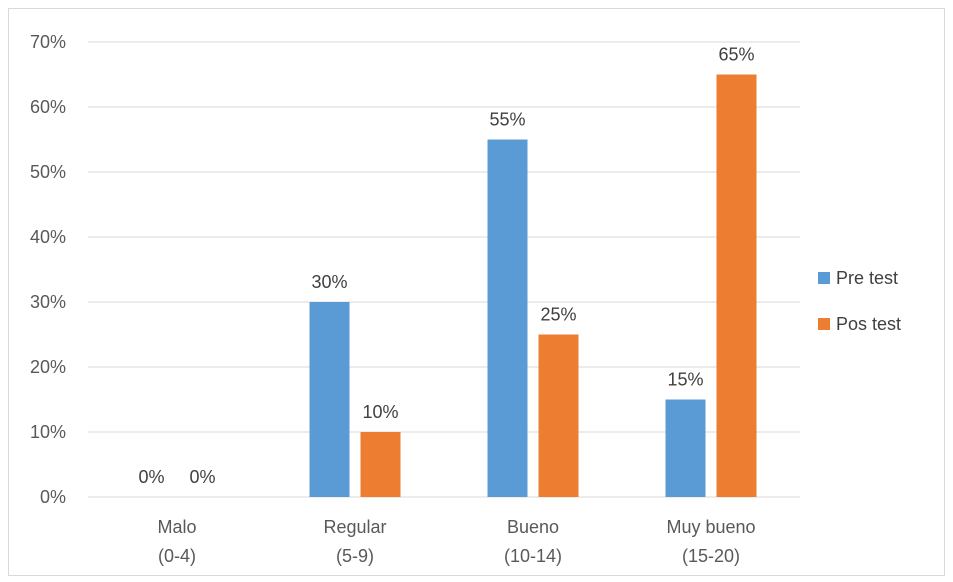 Image resolution: width=953 pixels, height=582 pixels. I want to click on legend-label: Pos test, so click(868, 324).